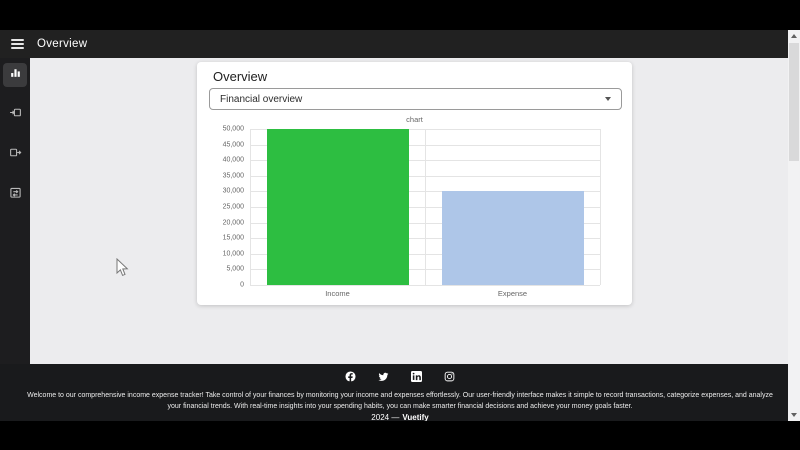  What do you see at coordinates (415, 417) in the screenshot?
I see `brand-name: Vuetify` at bounding box center [415, 417].